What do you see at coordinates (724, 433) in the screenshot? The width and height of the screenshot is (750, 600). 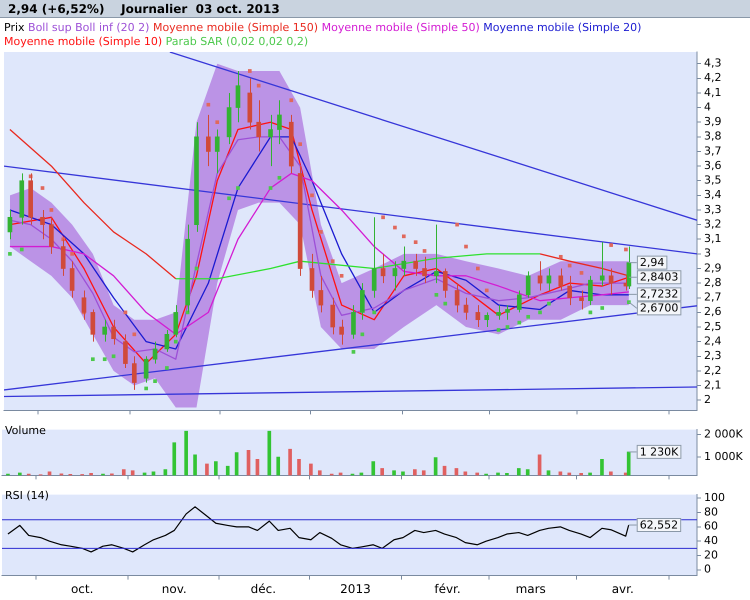 I see `y-tick-label: 2 000K` at bounding box center [724, 433].